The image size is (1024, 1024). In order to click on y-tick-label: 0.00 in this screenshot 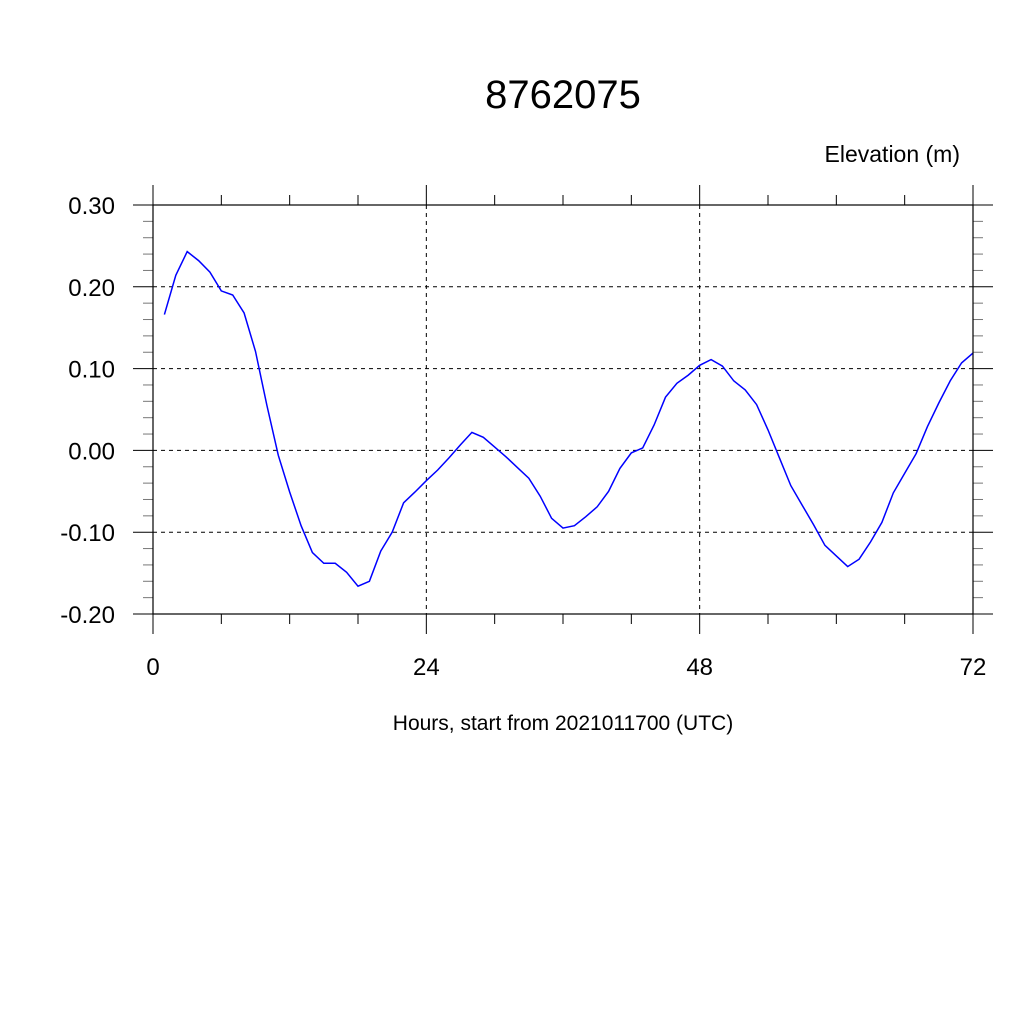, I will do `click(91, 451)`.